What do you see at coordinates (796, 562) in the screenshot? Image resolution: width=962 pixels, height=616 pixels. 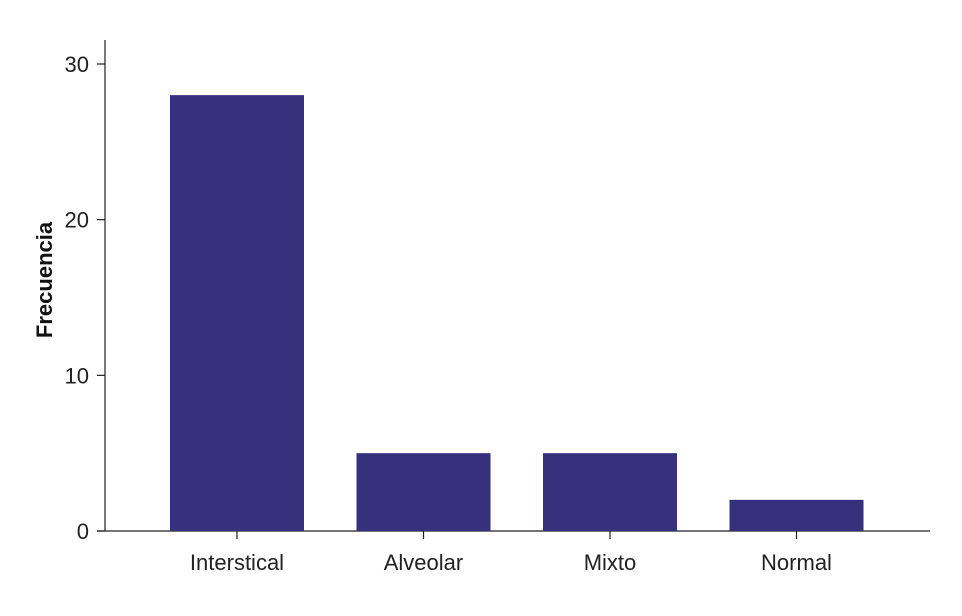 I see `x-tick-label-normal: Normal` at bounding box center [796, 562].